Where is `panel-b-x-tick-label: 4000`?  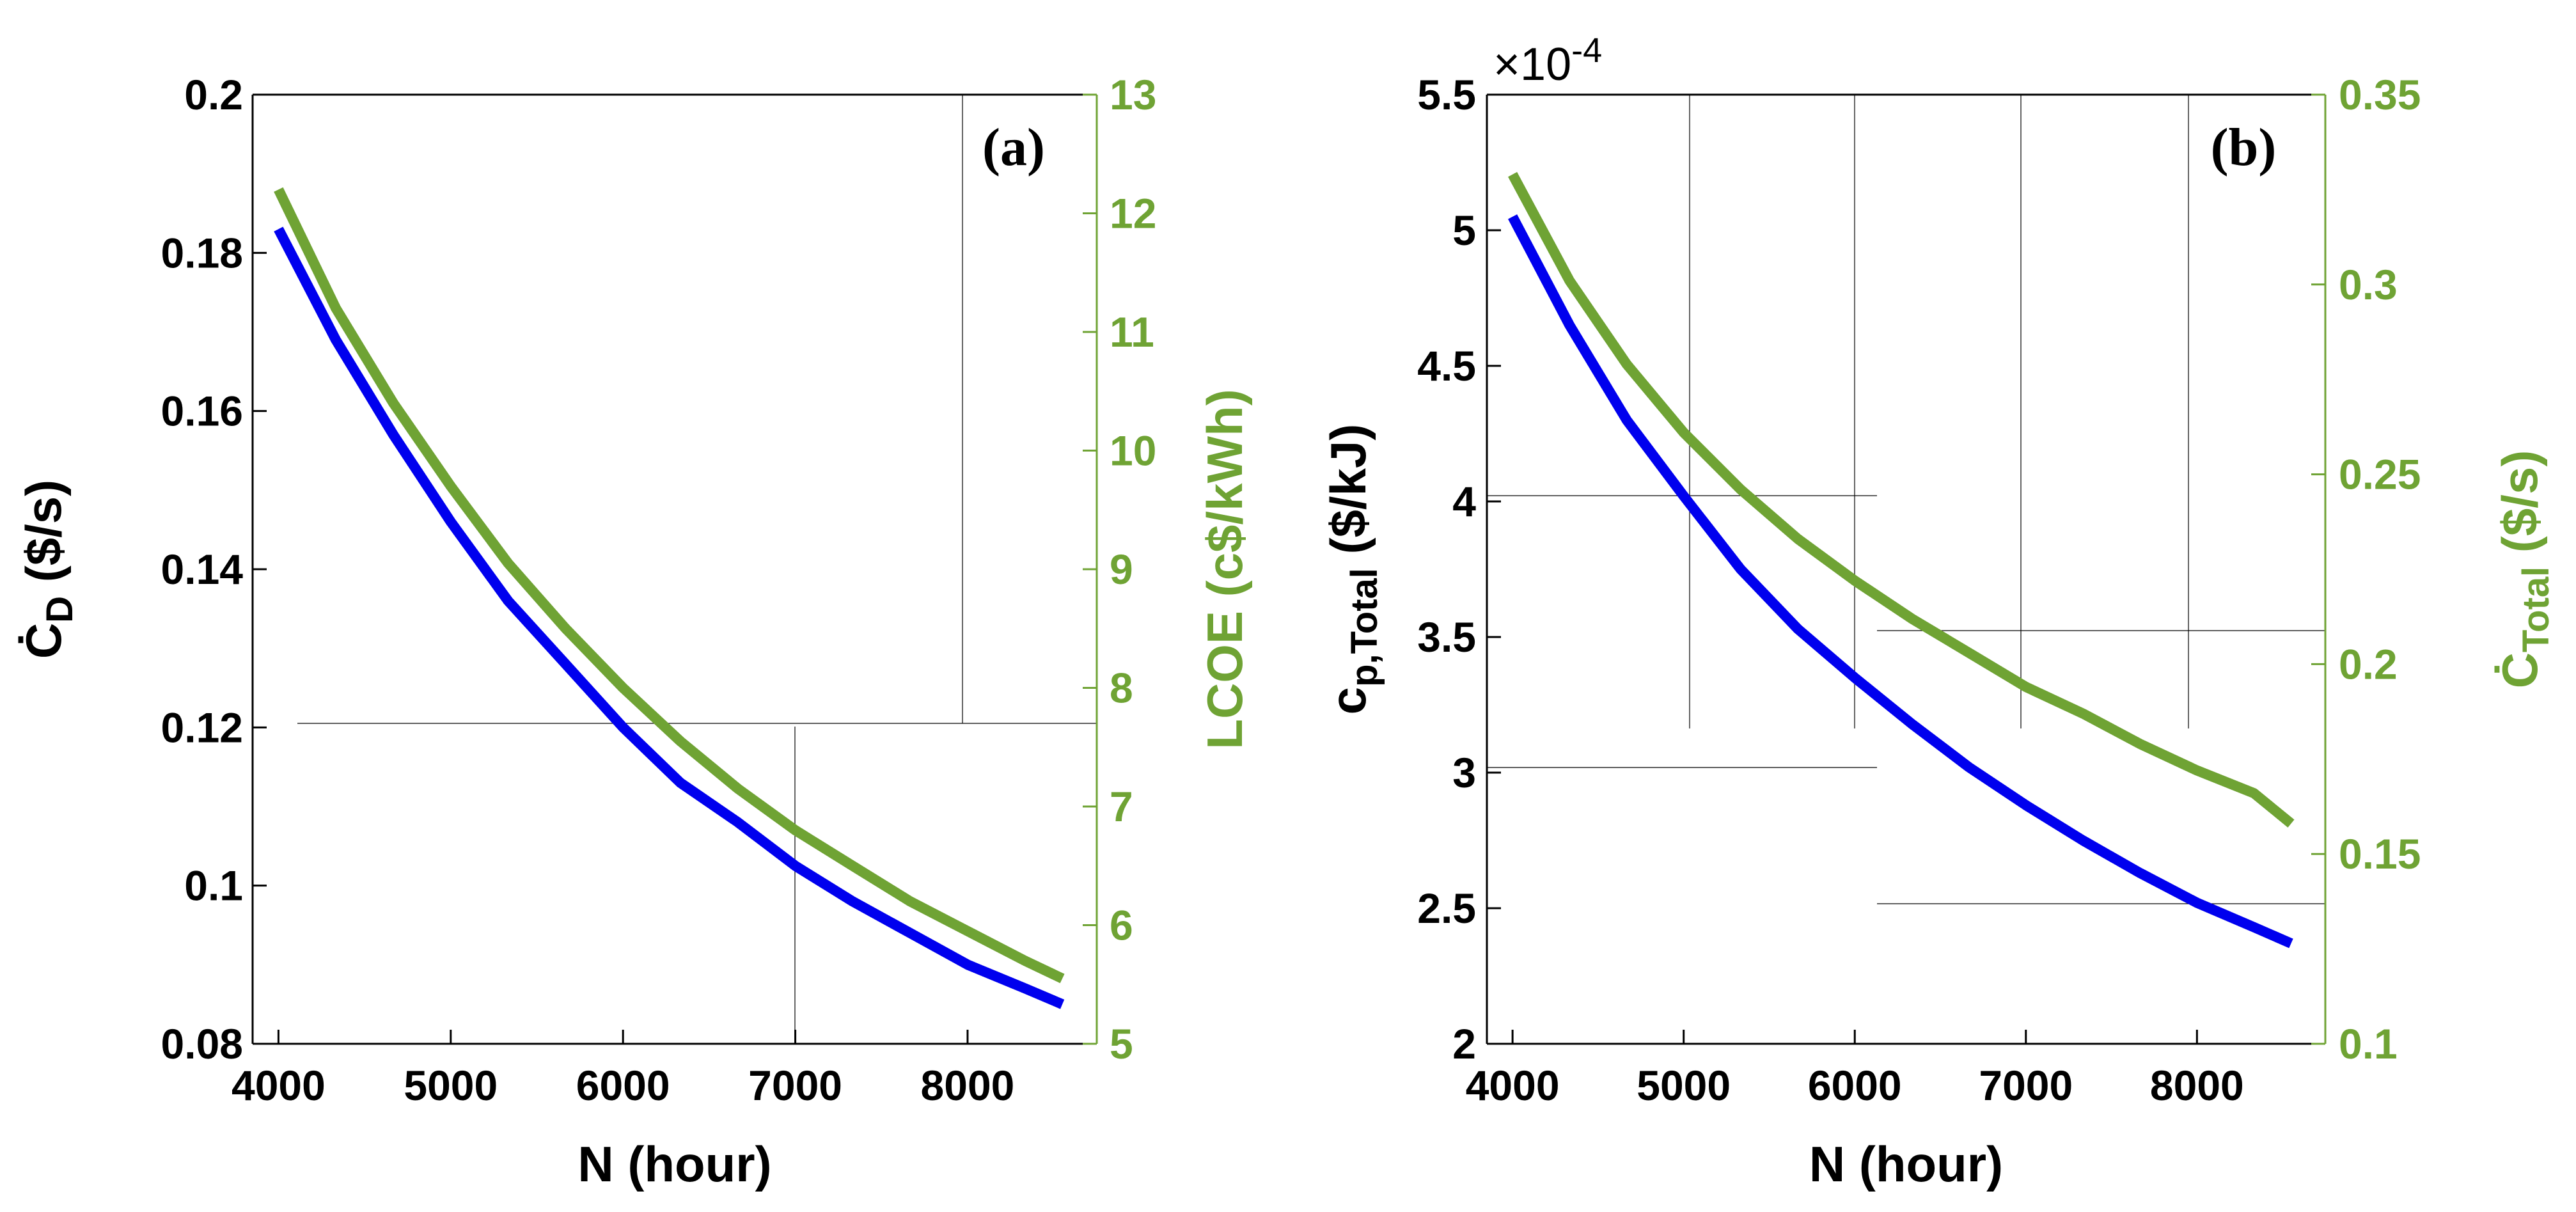 panel-b-x-tick-label: 4000 is located at coordinates (1513, 1085).